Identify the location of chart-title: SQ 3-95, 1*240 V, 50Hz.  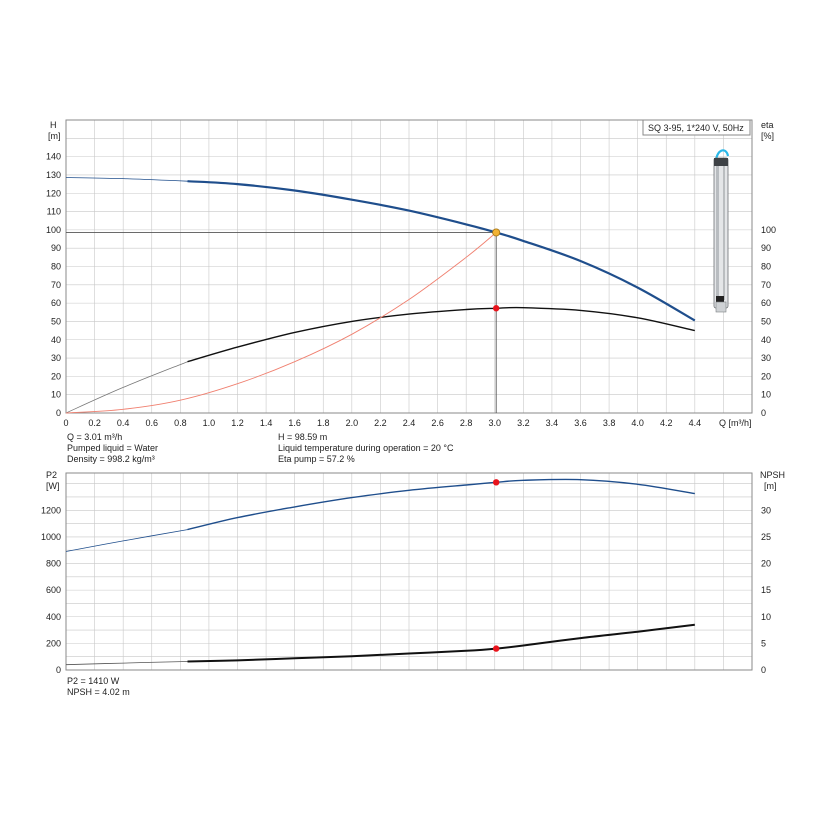
(696, 128).